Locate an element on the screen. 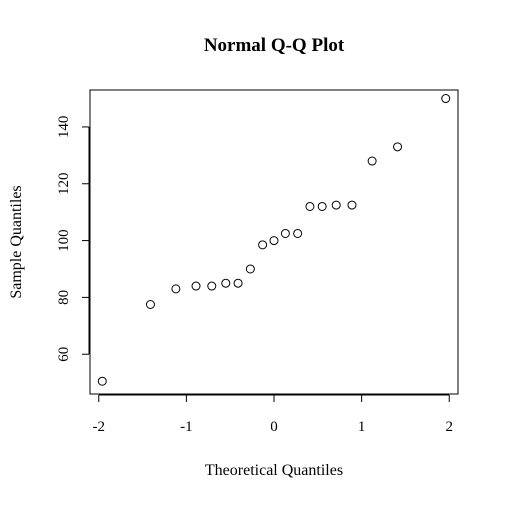 This screenshot has height=506, width=505. y-axis: 60 80 100 120 140 is located at coordinates (73, 239).